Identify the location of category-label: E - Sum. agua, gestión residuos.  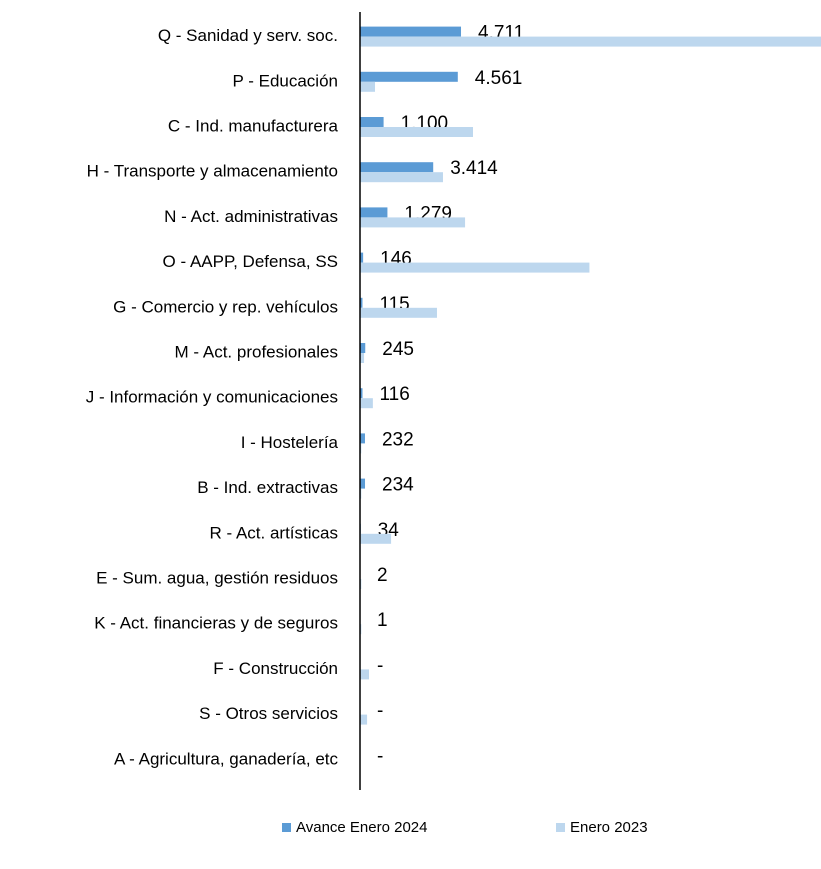
(217, 577).